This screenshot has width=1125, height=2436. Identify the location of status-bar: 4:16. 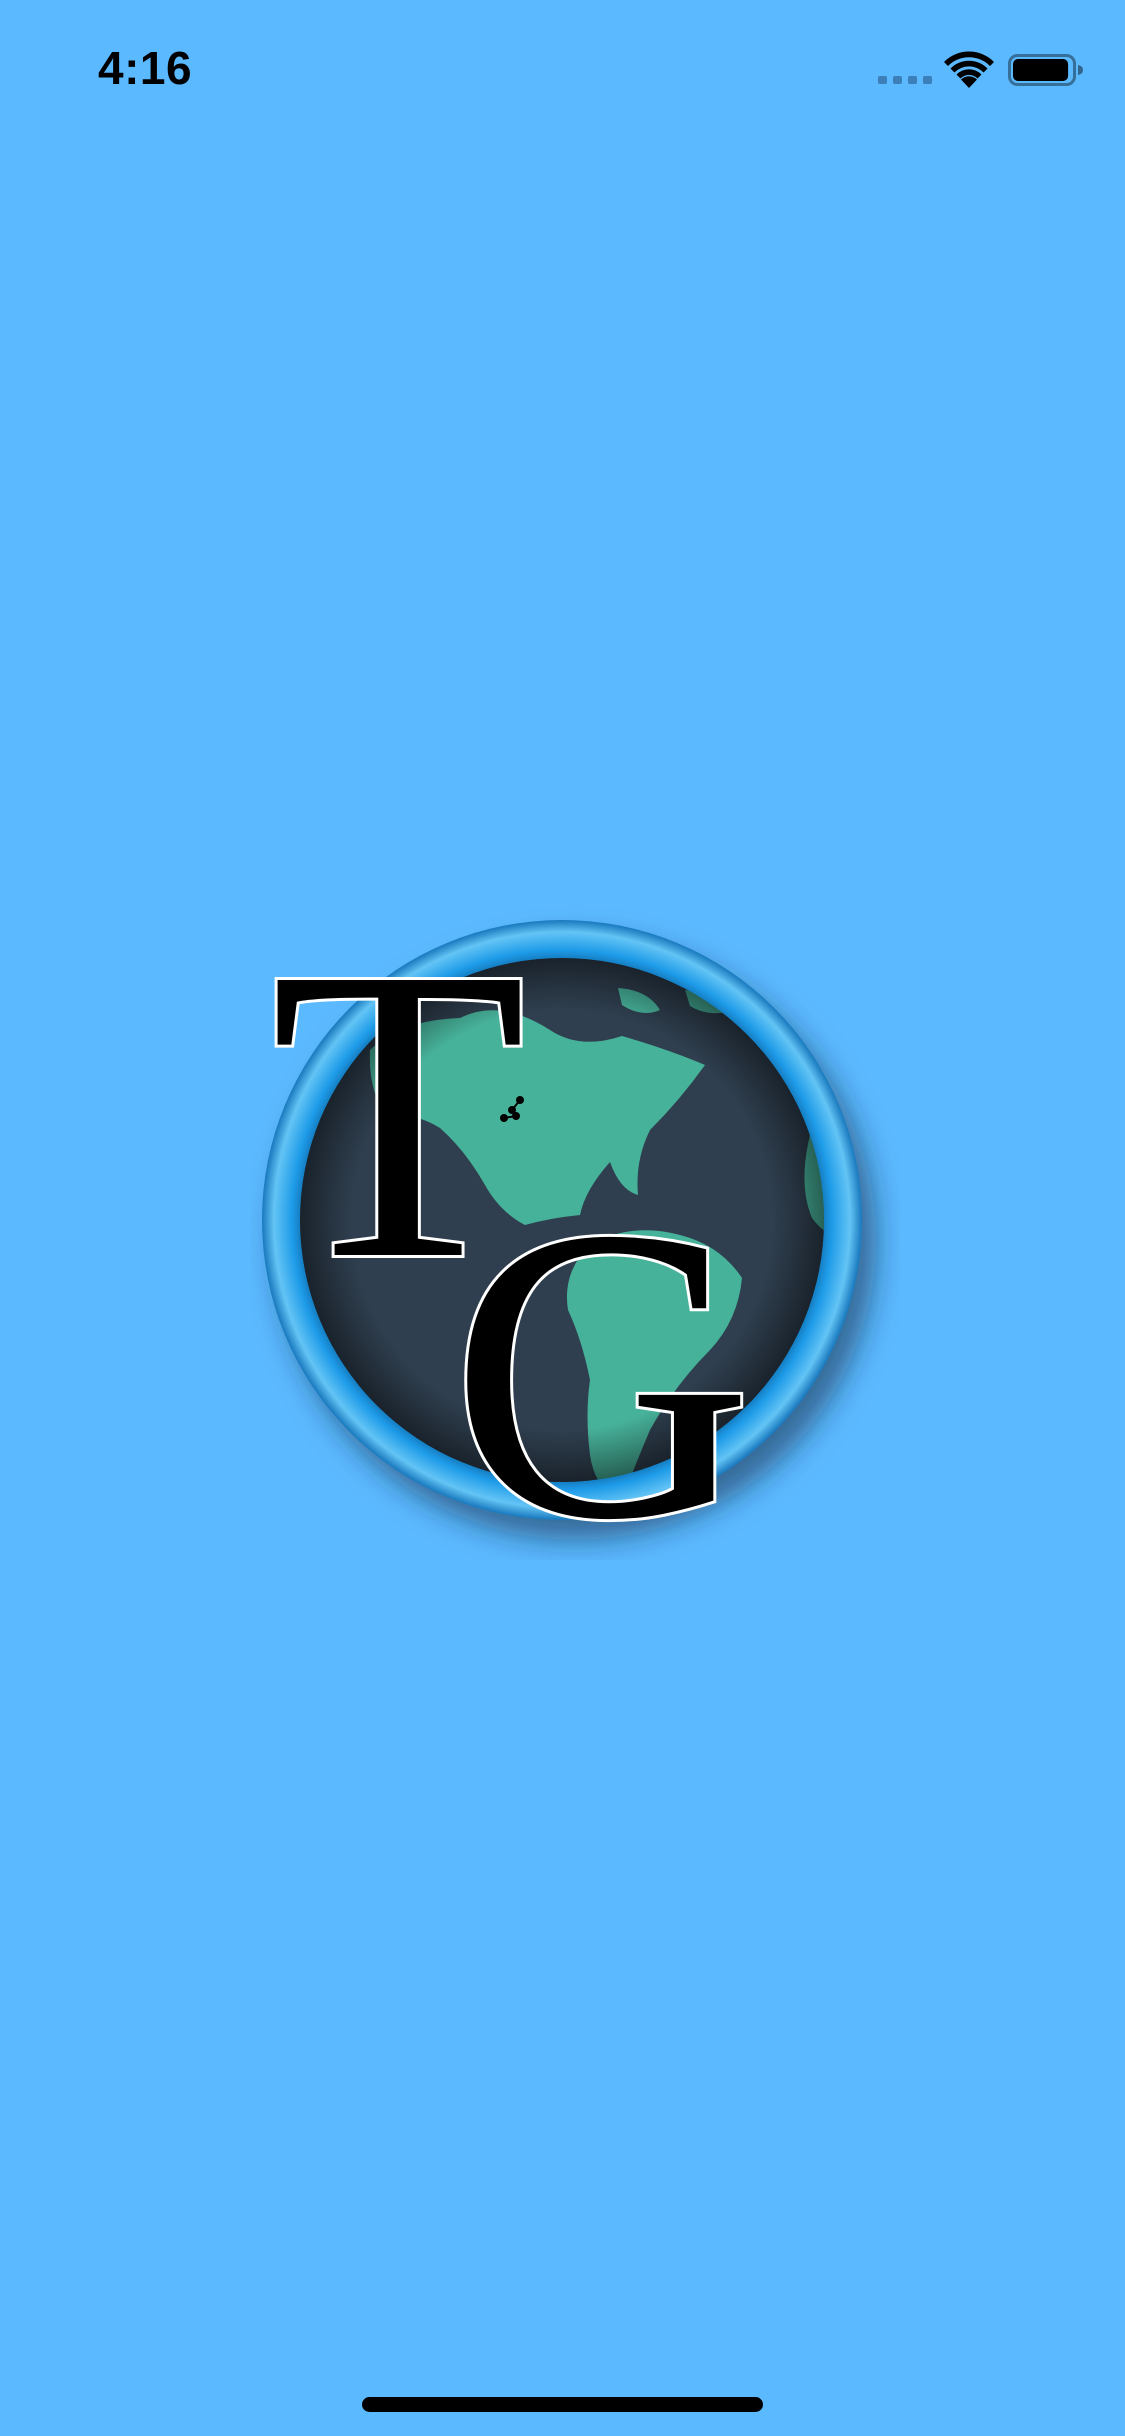
(562, 66).